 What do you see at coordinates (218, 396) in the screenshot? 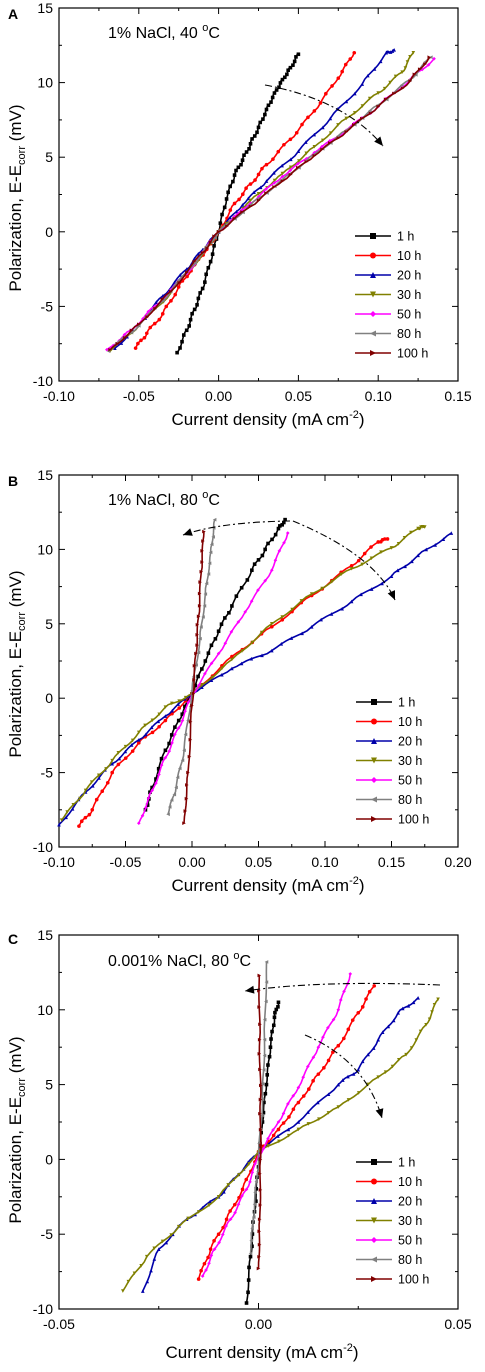
I see `x-tick-label: 0.00` at bounding box center [218, 396].